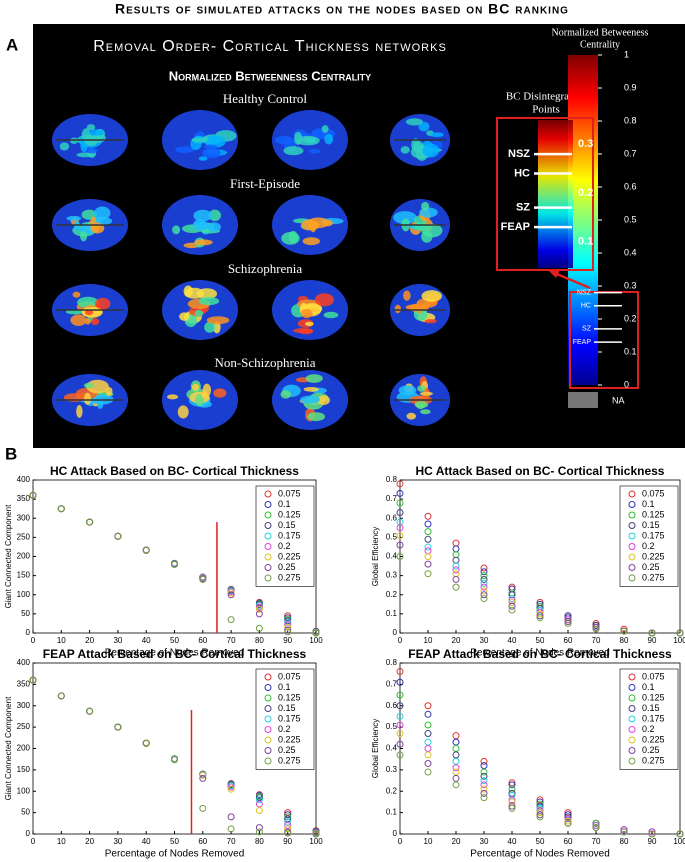 This screenshot has height=862, width=685. I want to click on panel-a-subtitle: Normalized Betweenness Centrality, so click(270, 75).